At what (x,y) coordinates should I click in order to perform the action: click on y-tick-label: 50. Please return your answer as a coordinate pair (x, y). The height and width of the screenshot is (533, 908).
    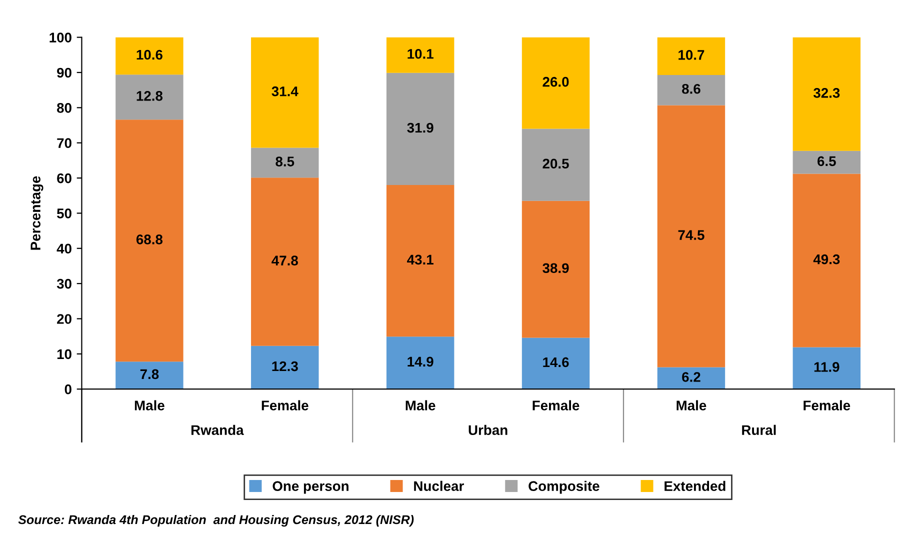
    Looking at the image, I should click on (64, 213).